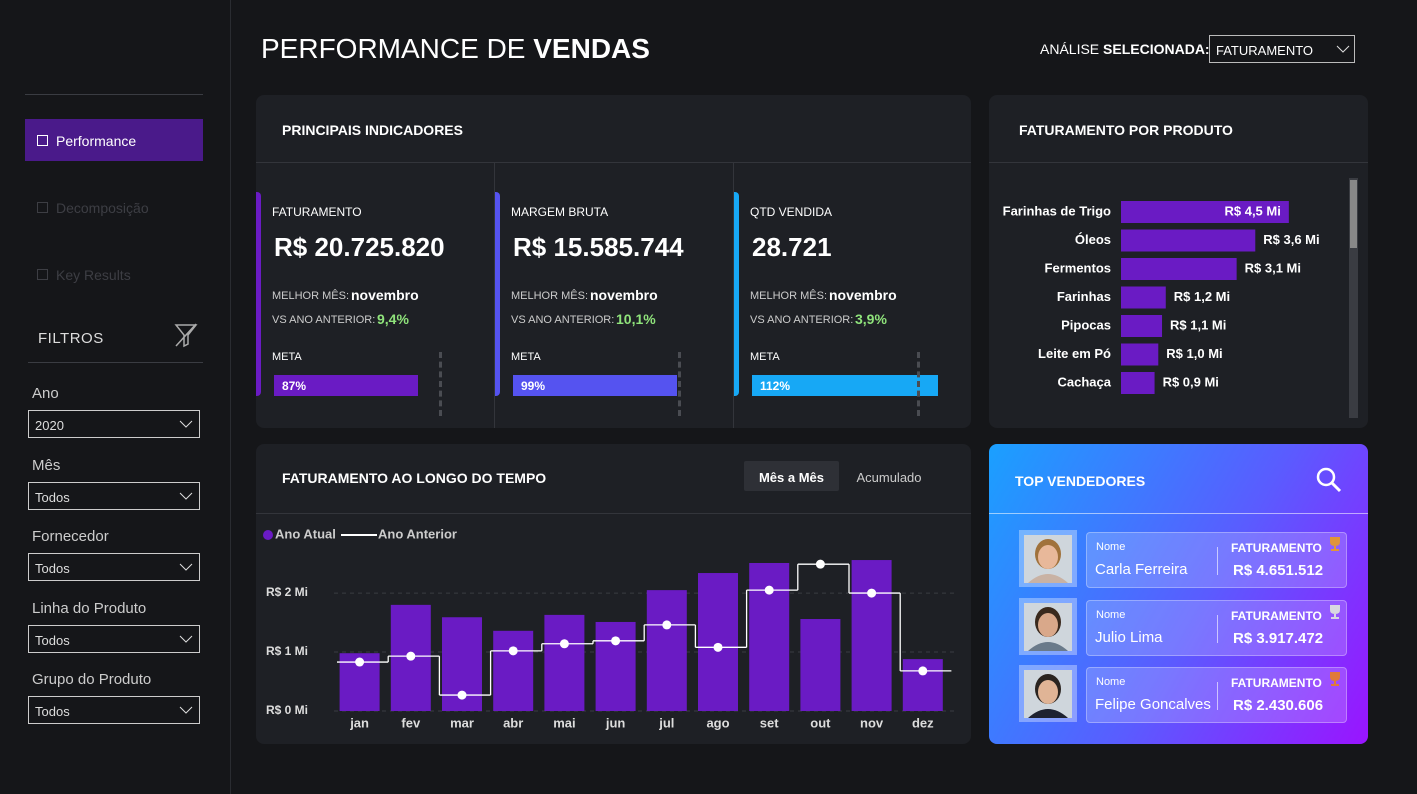 This screenshot has height=794, width=1417. What do you see at coordinates (92, 680) in the screenshot?
I see `filter-label: Grupo do Produto` at bounding box center [92, 680].